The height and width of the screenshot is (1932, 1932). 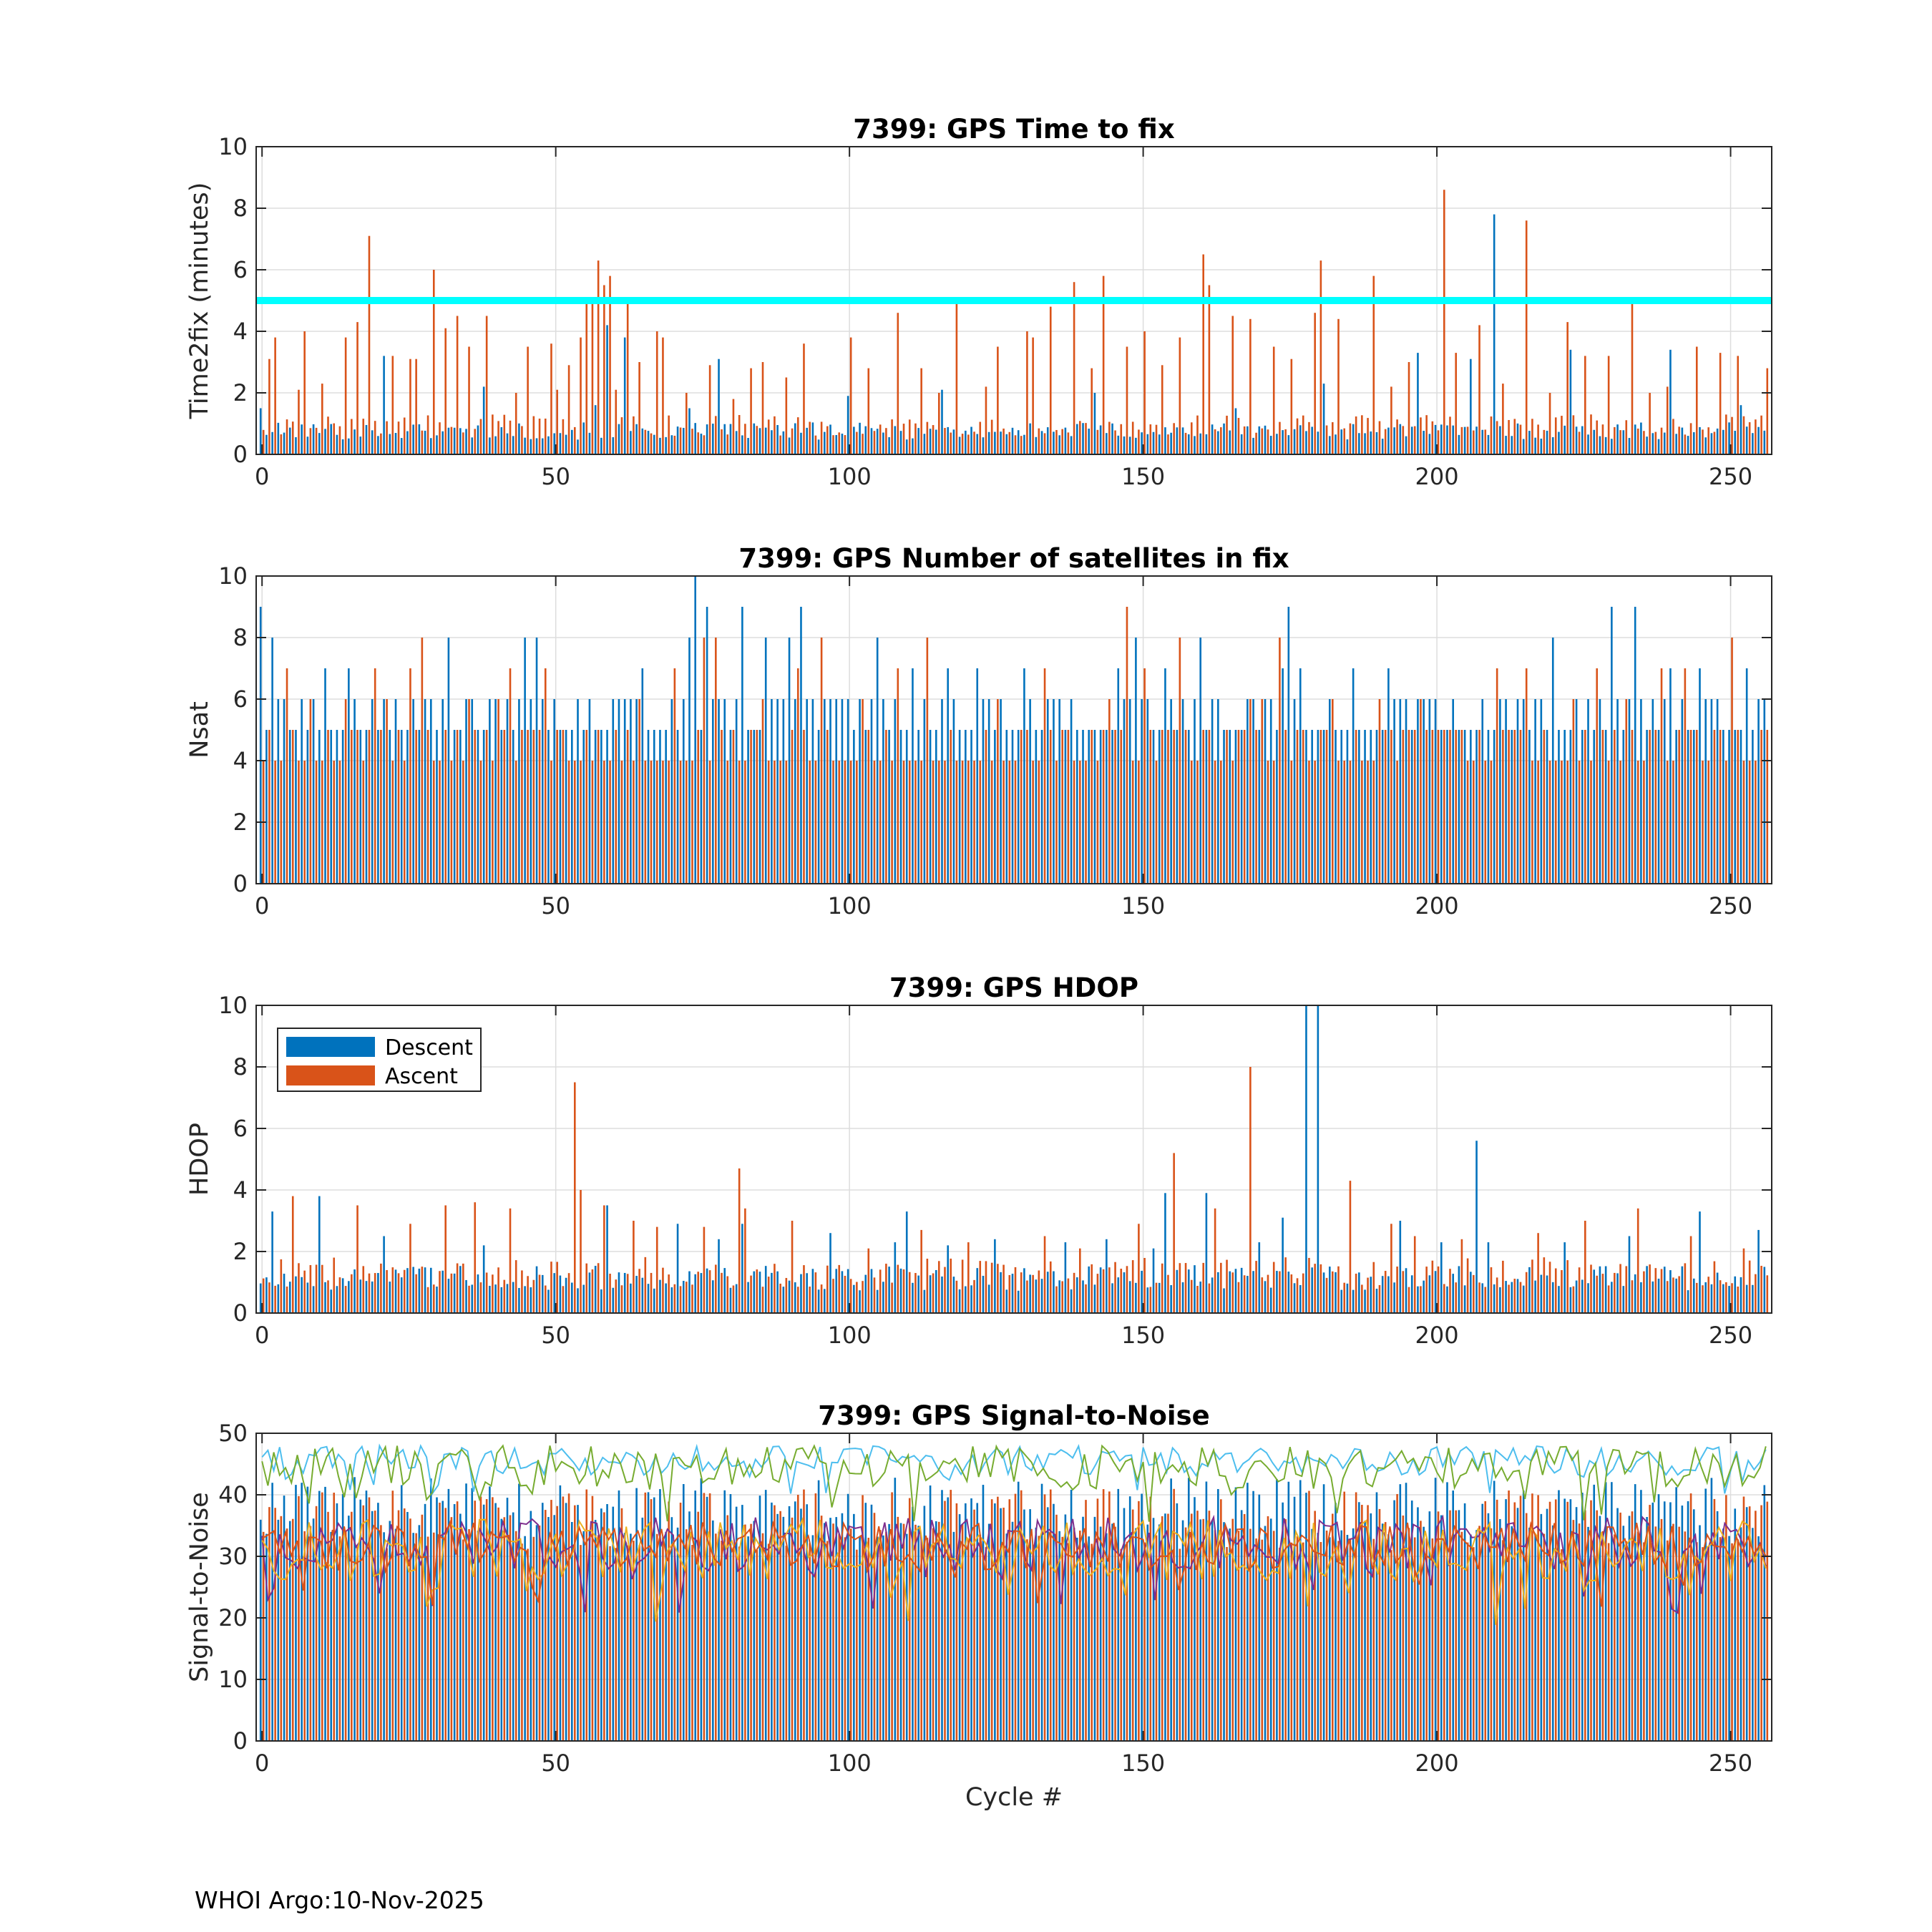 I want to click on legend-label: Ascent, so click(x=421, y=1076).